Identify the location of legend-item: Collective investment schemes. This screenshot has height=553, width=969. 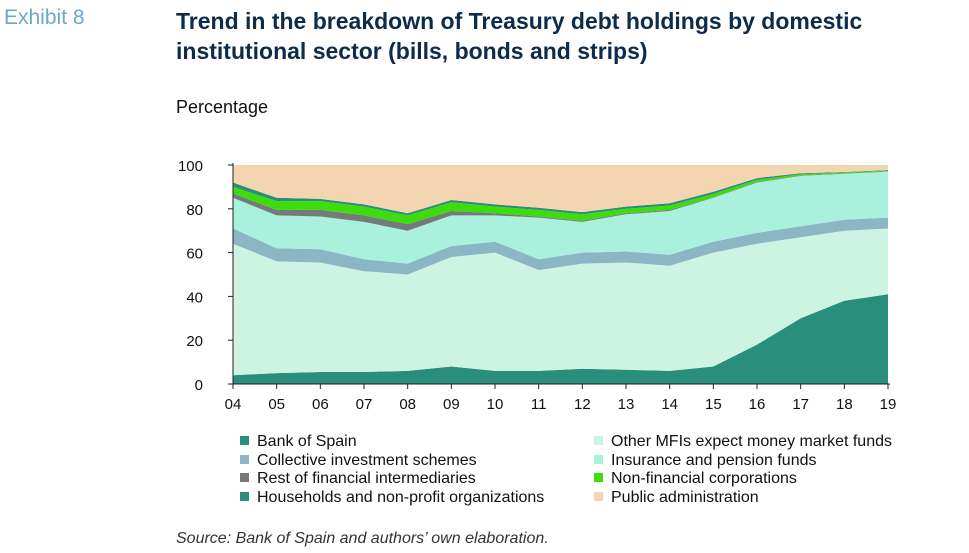
(358, 461).